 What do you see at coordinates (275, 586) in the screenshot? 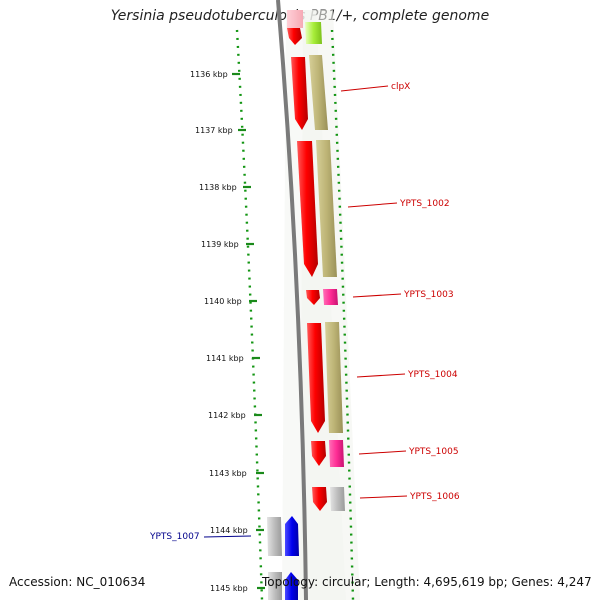
I see `cog-bar-bottom-gray` at bounding box center [275, 586].